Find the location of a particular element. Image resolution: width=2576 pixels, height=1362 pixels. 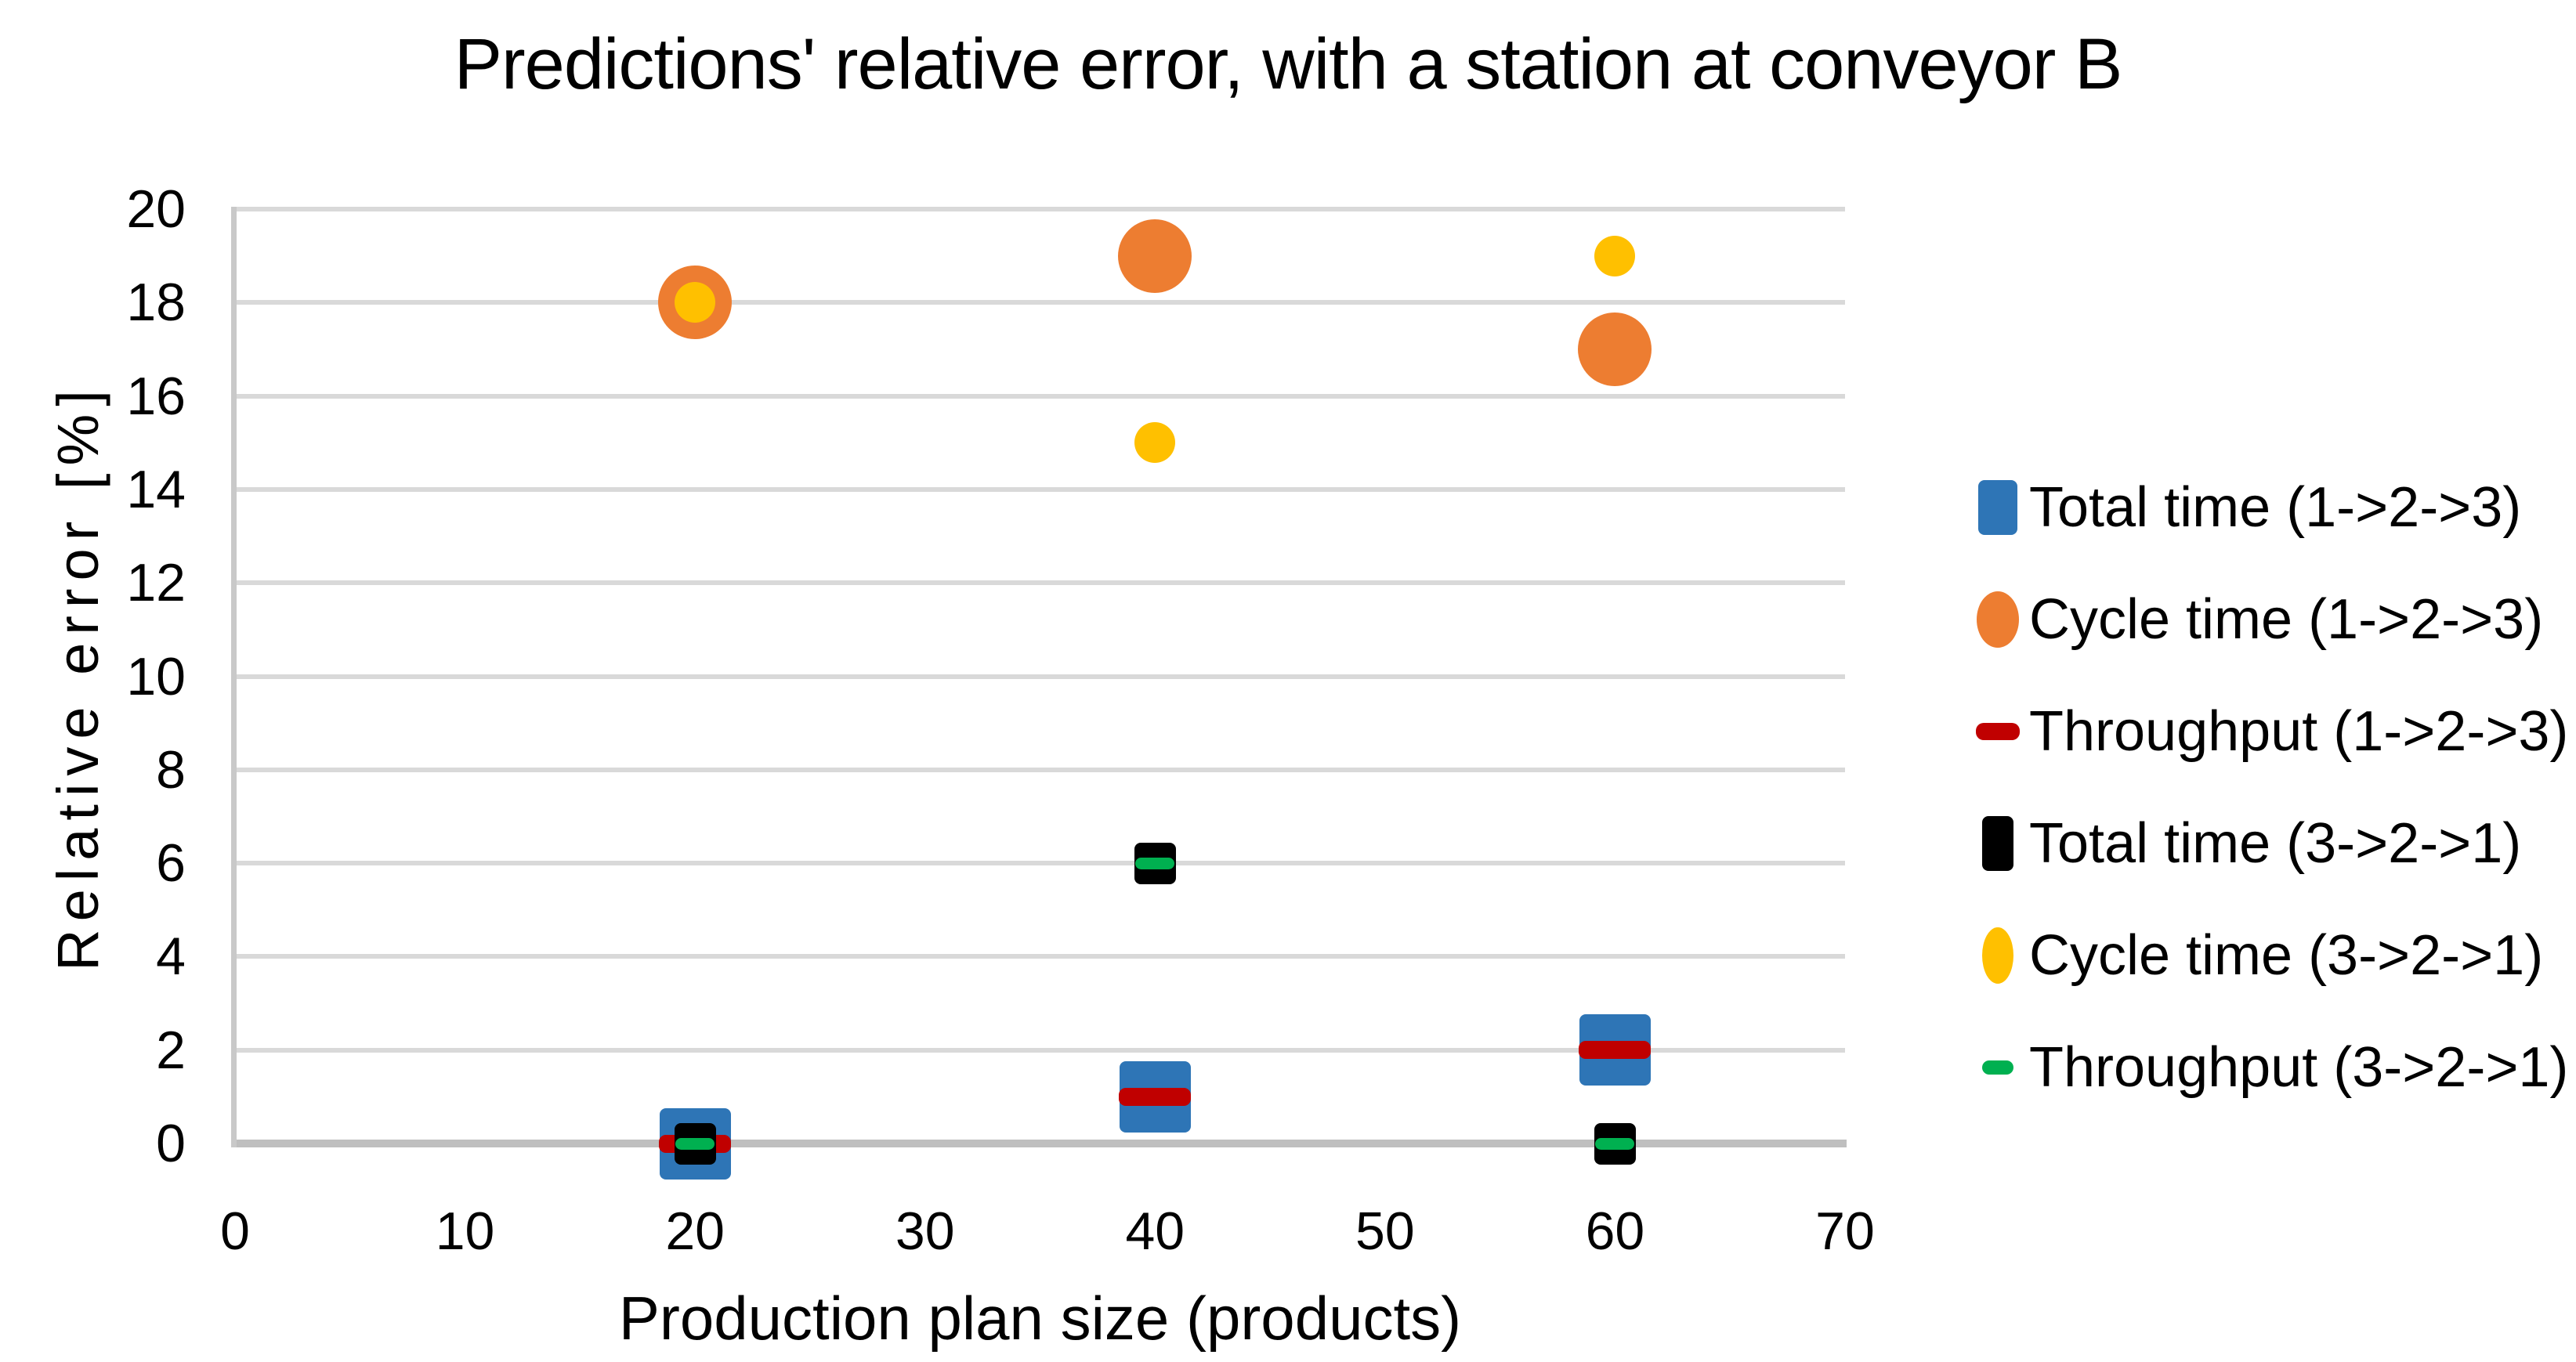

legend-item-label: Throughput (1->2->3) is located at coordinates (2299, 731).